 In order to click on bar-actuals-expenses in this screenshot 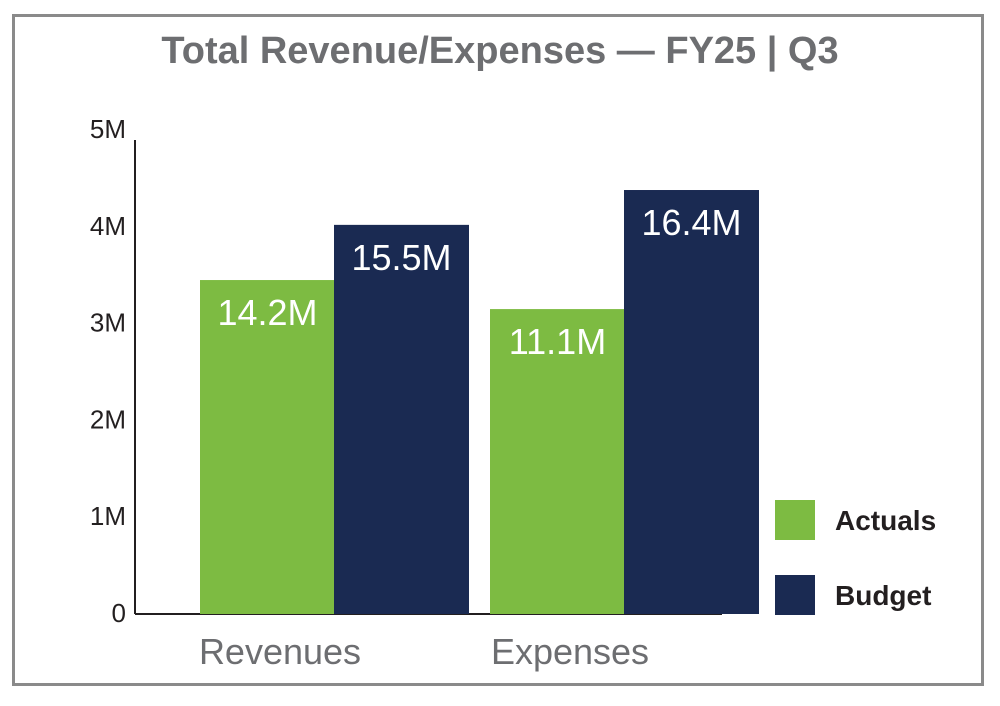, I will do `click(557, 461)`.